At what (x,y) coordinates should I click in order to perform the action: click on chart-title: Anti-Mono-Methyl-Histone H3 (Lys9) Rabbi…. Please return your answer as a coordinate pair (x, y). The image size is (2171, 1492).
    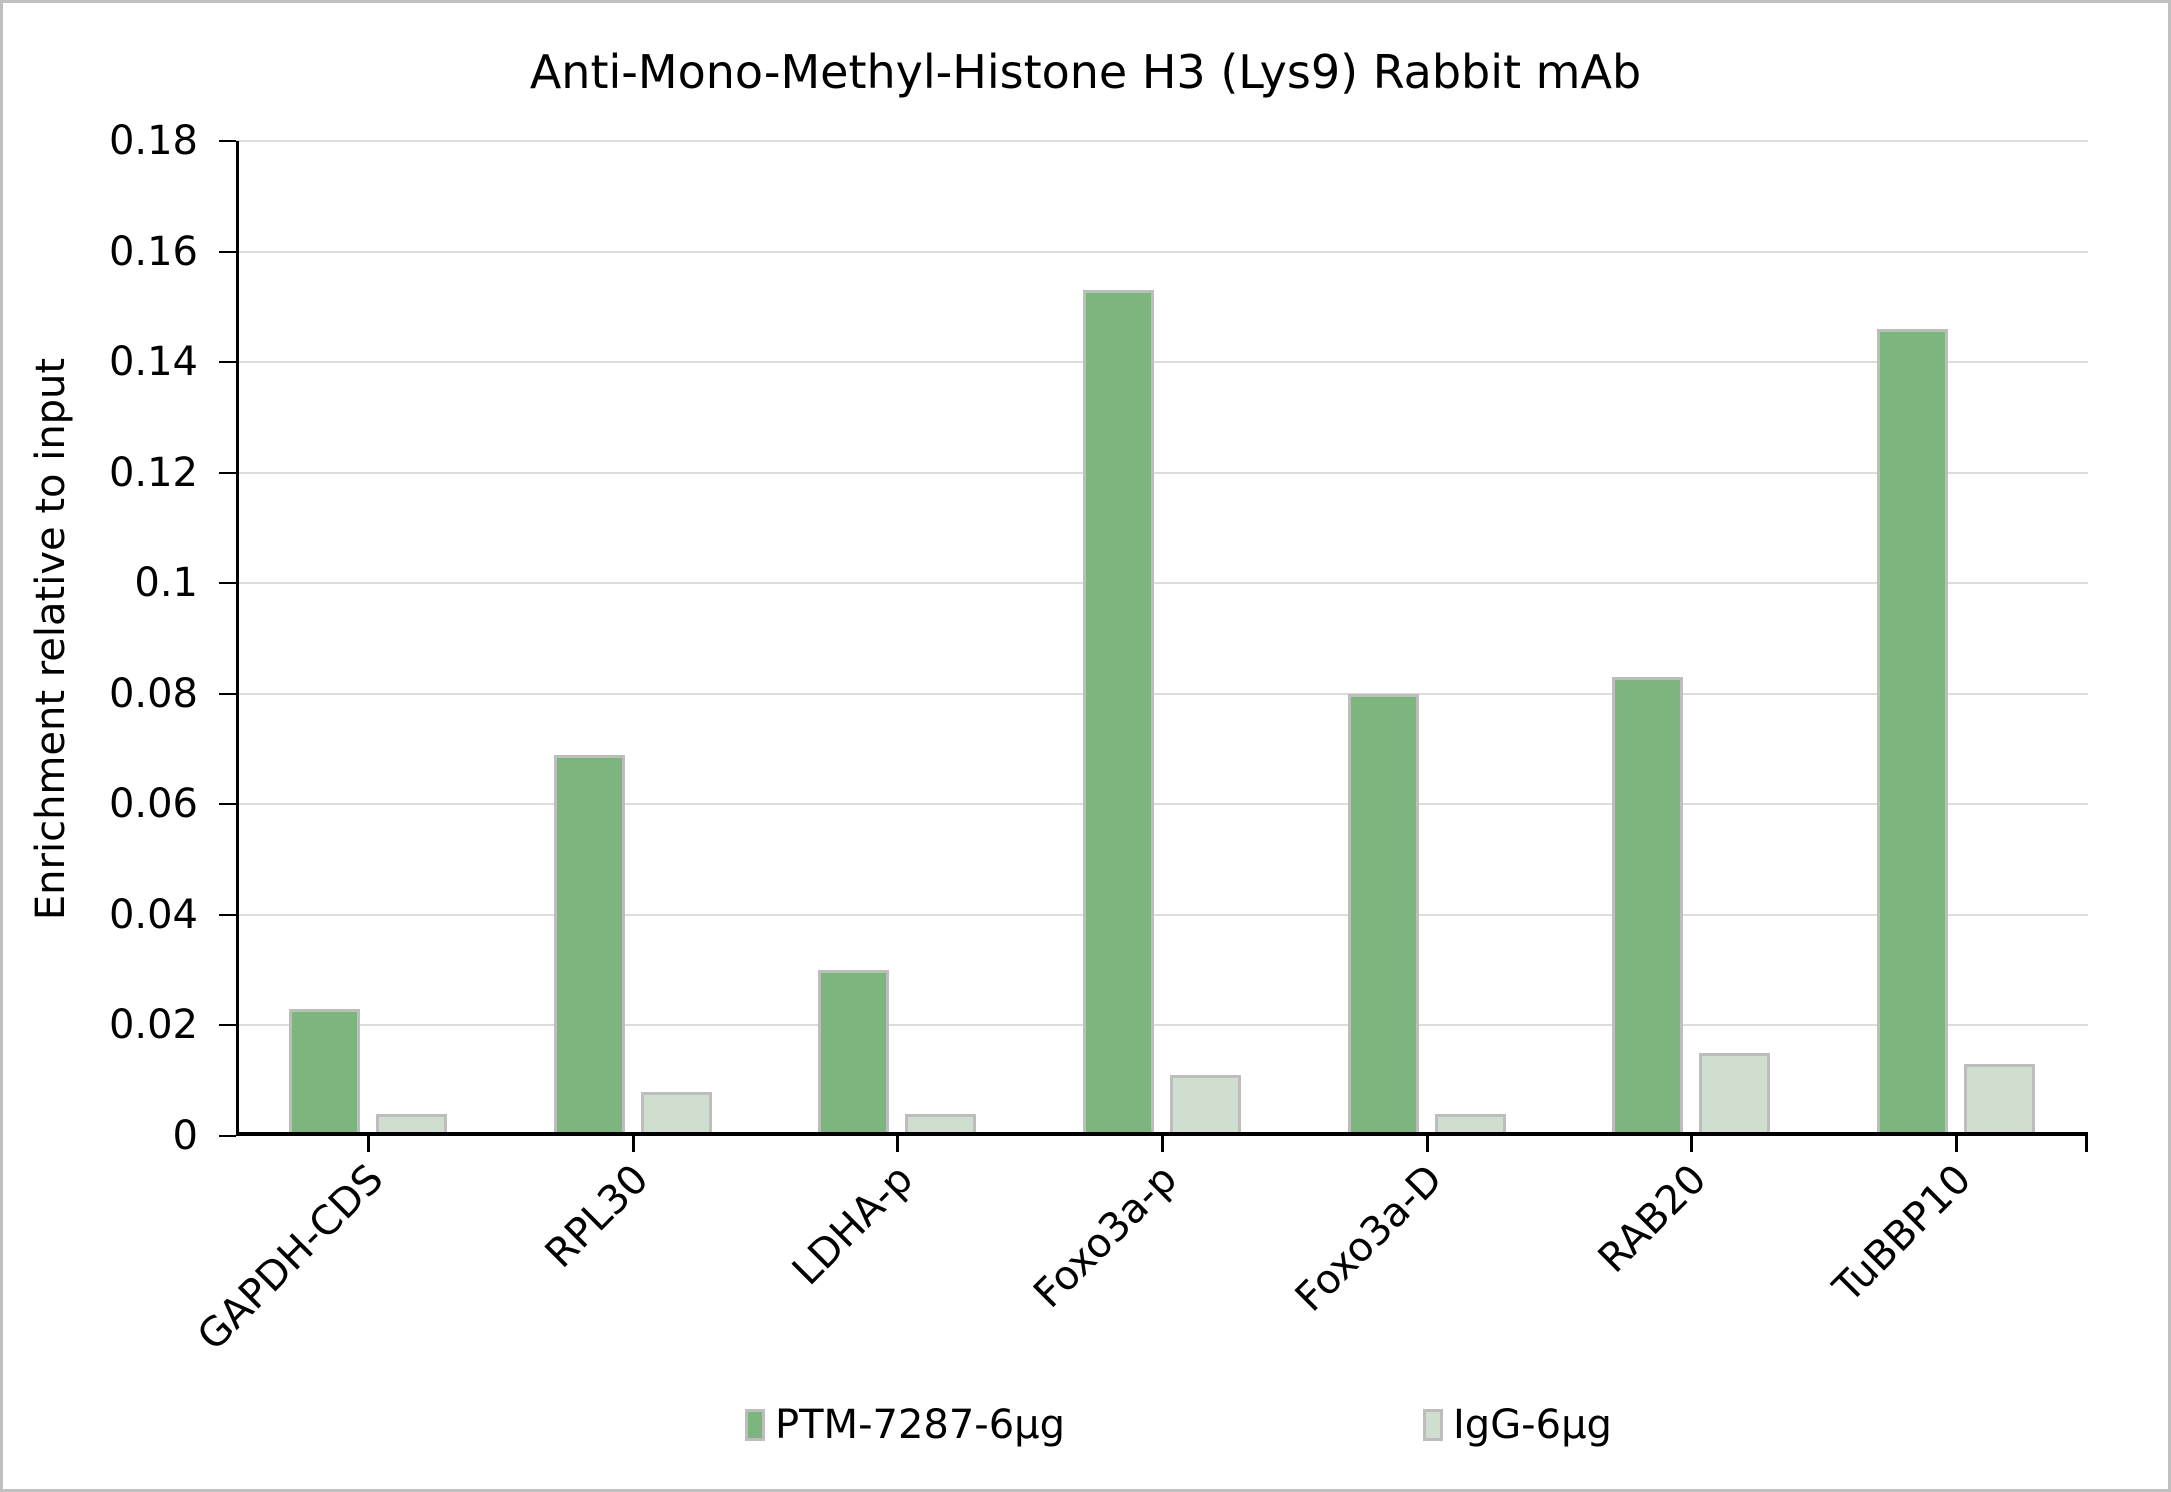
    Looking at the image, I should click on (1085, 72).